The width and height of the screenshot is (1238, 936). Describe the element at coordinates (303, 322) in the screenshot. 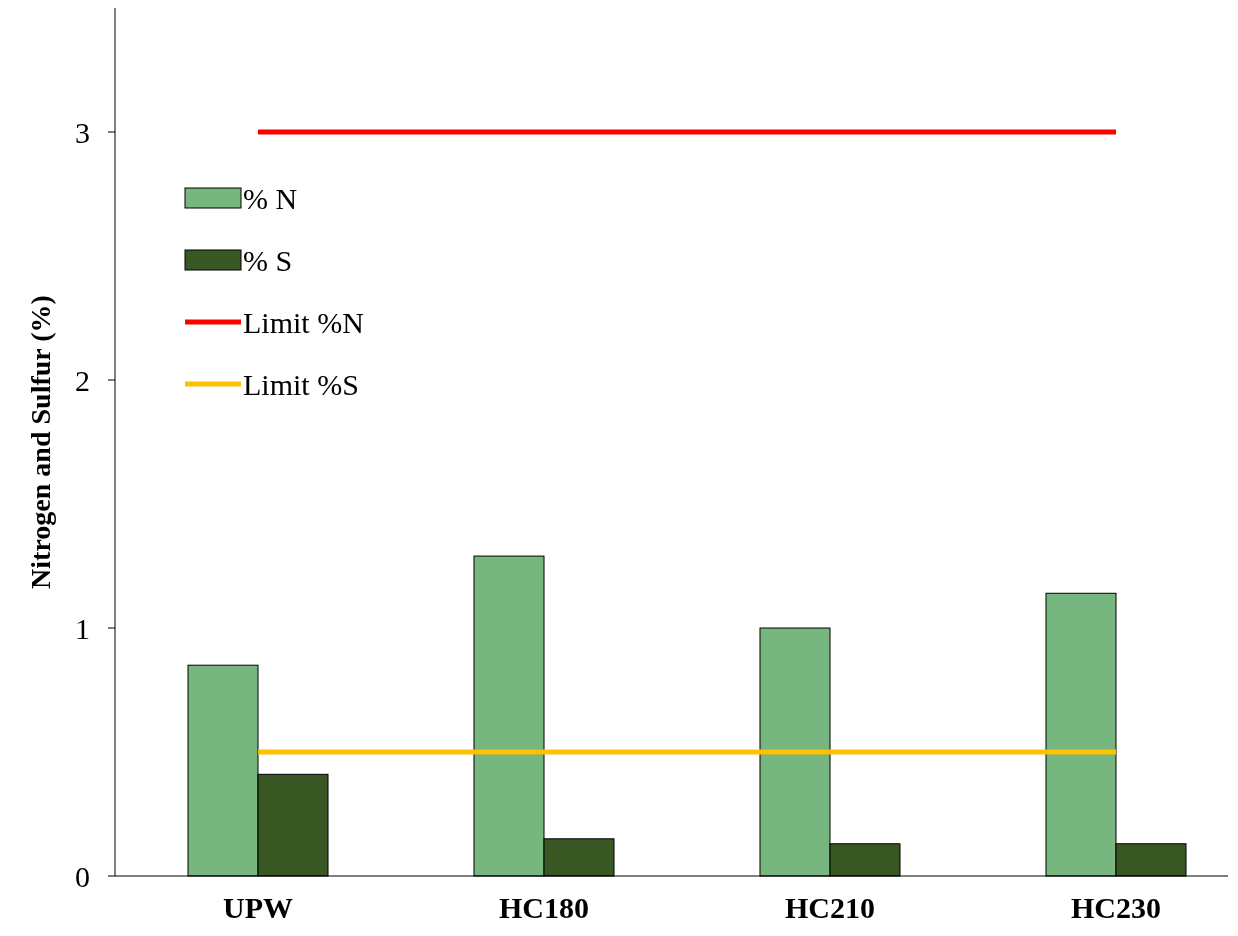

I see `legend-label: Limit %N` at that location.